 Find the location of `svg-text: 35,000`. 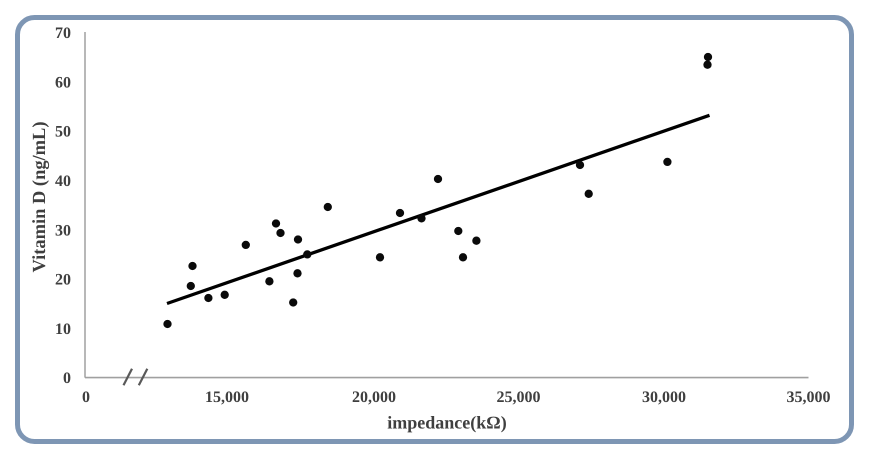

svg-text: 35,000 is located at coordinates (809, 397).